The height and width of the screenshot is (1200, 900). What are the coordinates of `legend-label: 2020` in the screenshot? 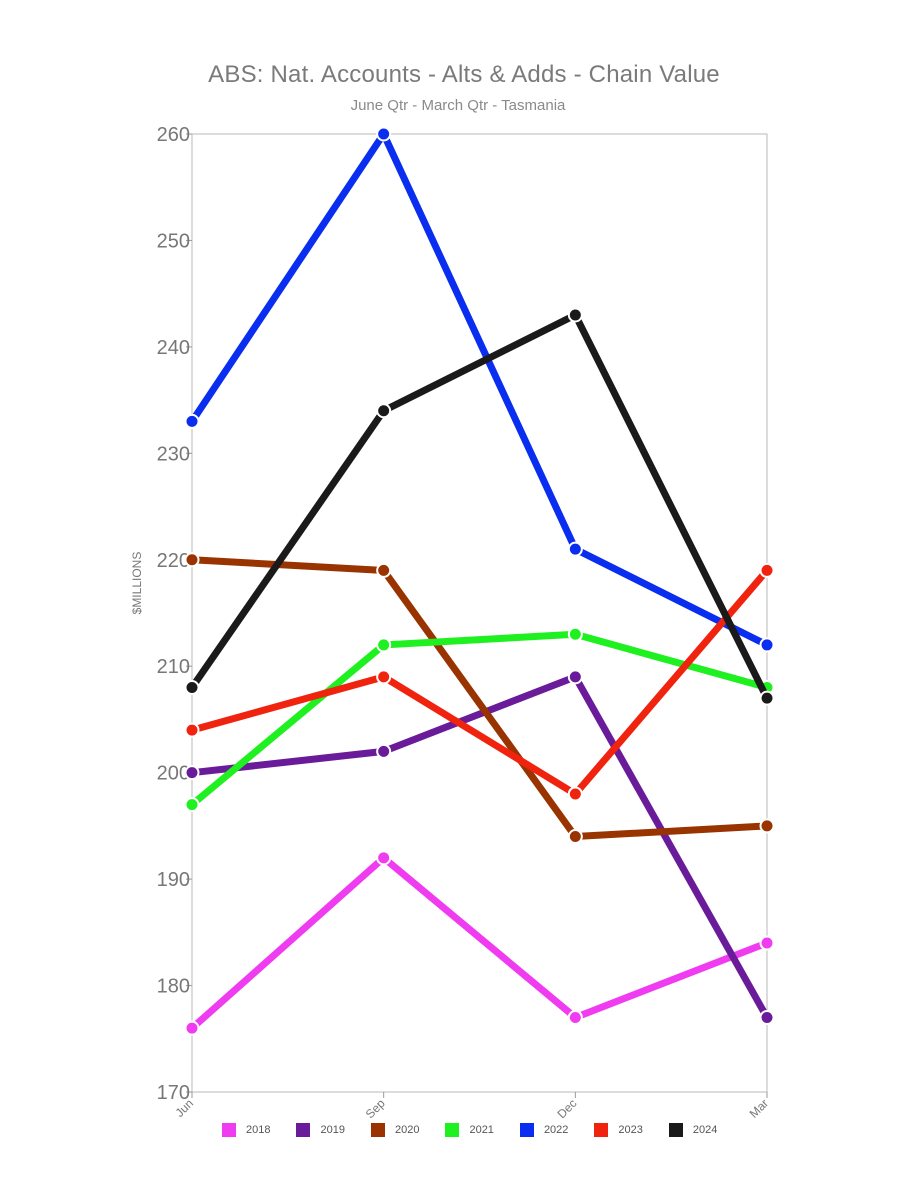 It's located at (407, 1130).